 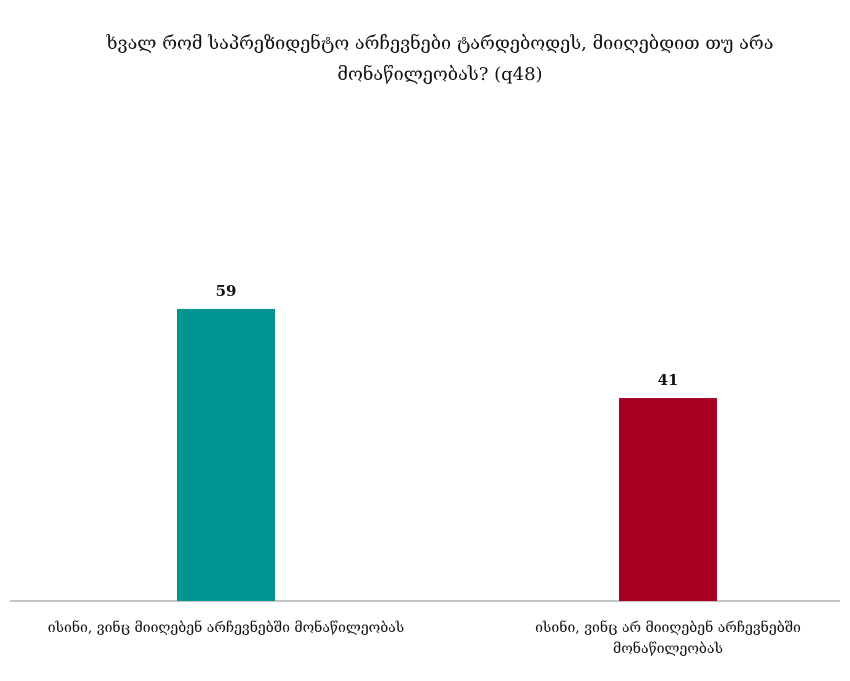 What do you see at coordinates (226, 290) in the screenshot?
I see `value-label: 59` at bounding box center [226, 290].